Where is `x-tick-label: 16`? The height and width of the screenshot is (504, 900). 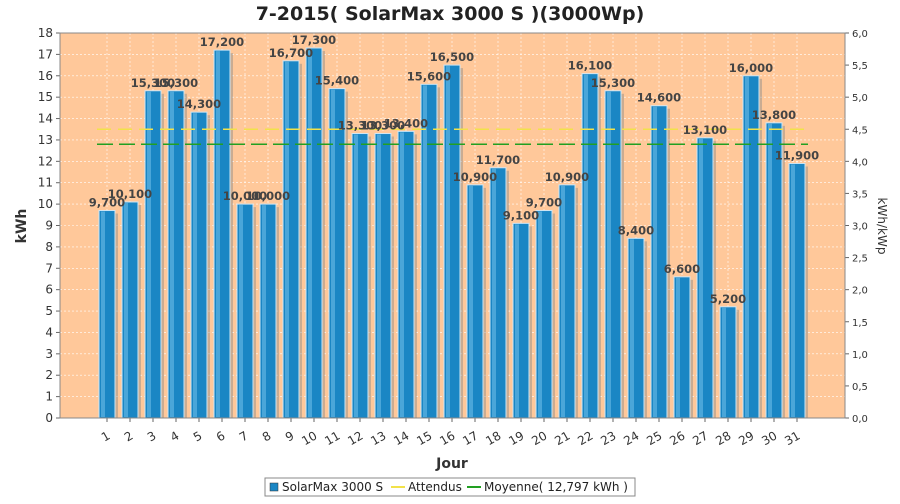
x-tick-label: 16 is located at coordinates (447, 438).